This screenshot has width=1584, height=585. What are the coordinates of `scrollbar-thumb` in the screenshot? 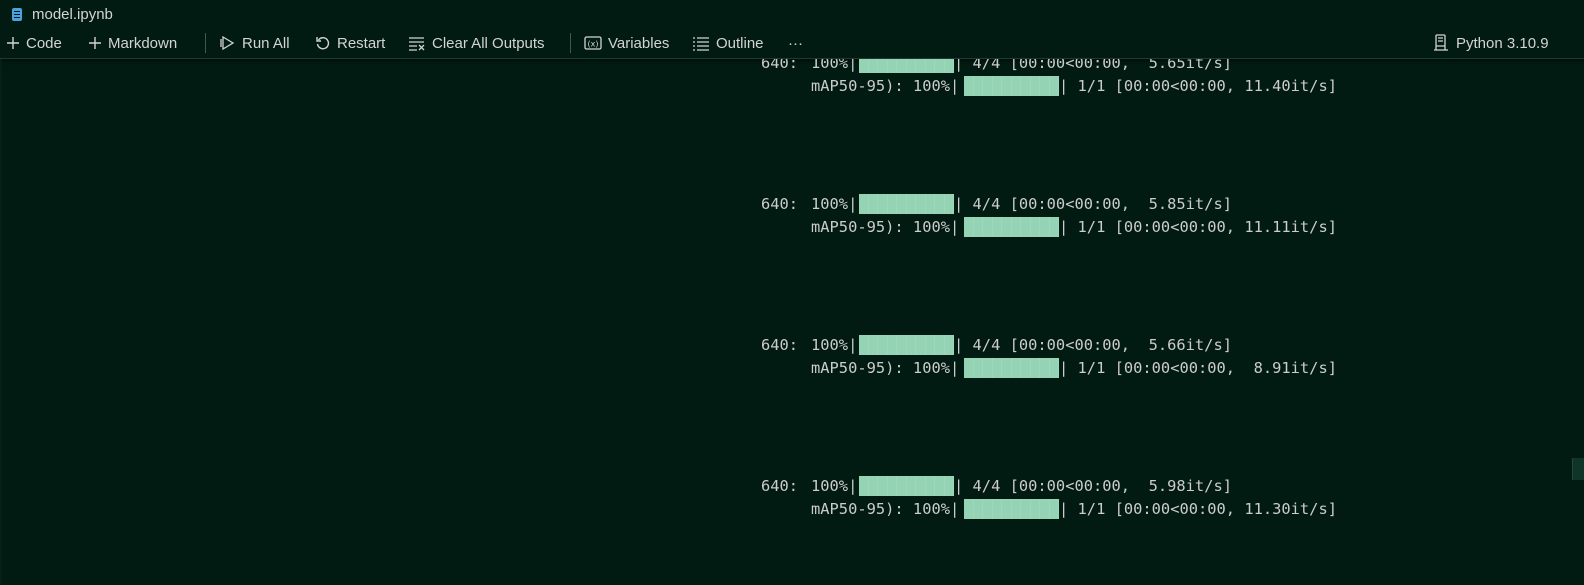 It's located at (1578, 469).